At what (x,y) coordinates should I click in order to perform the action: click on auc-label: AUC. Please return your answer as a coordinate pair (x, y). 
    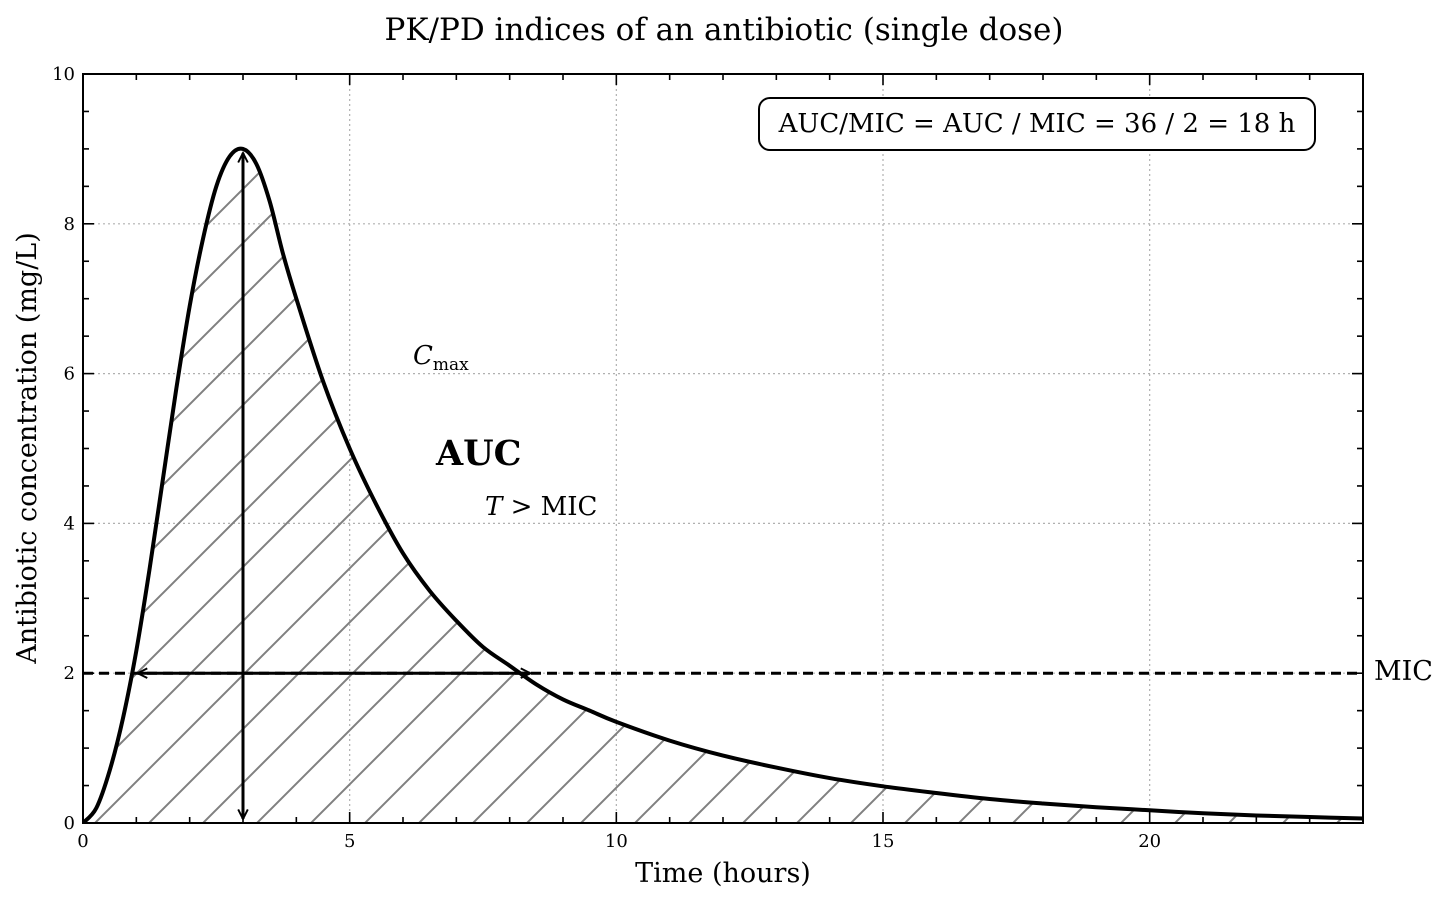
    Looking at the image, I should click on (478, 453).